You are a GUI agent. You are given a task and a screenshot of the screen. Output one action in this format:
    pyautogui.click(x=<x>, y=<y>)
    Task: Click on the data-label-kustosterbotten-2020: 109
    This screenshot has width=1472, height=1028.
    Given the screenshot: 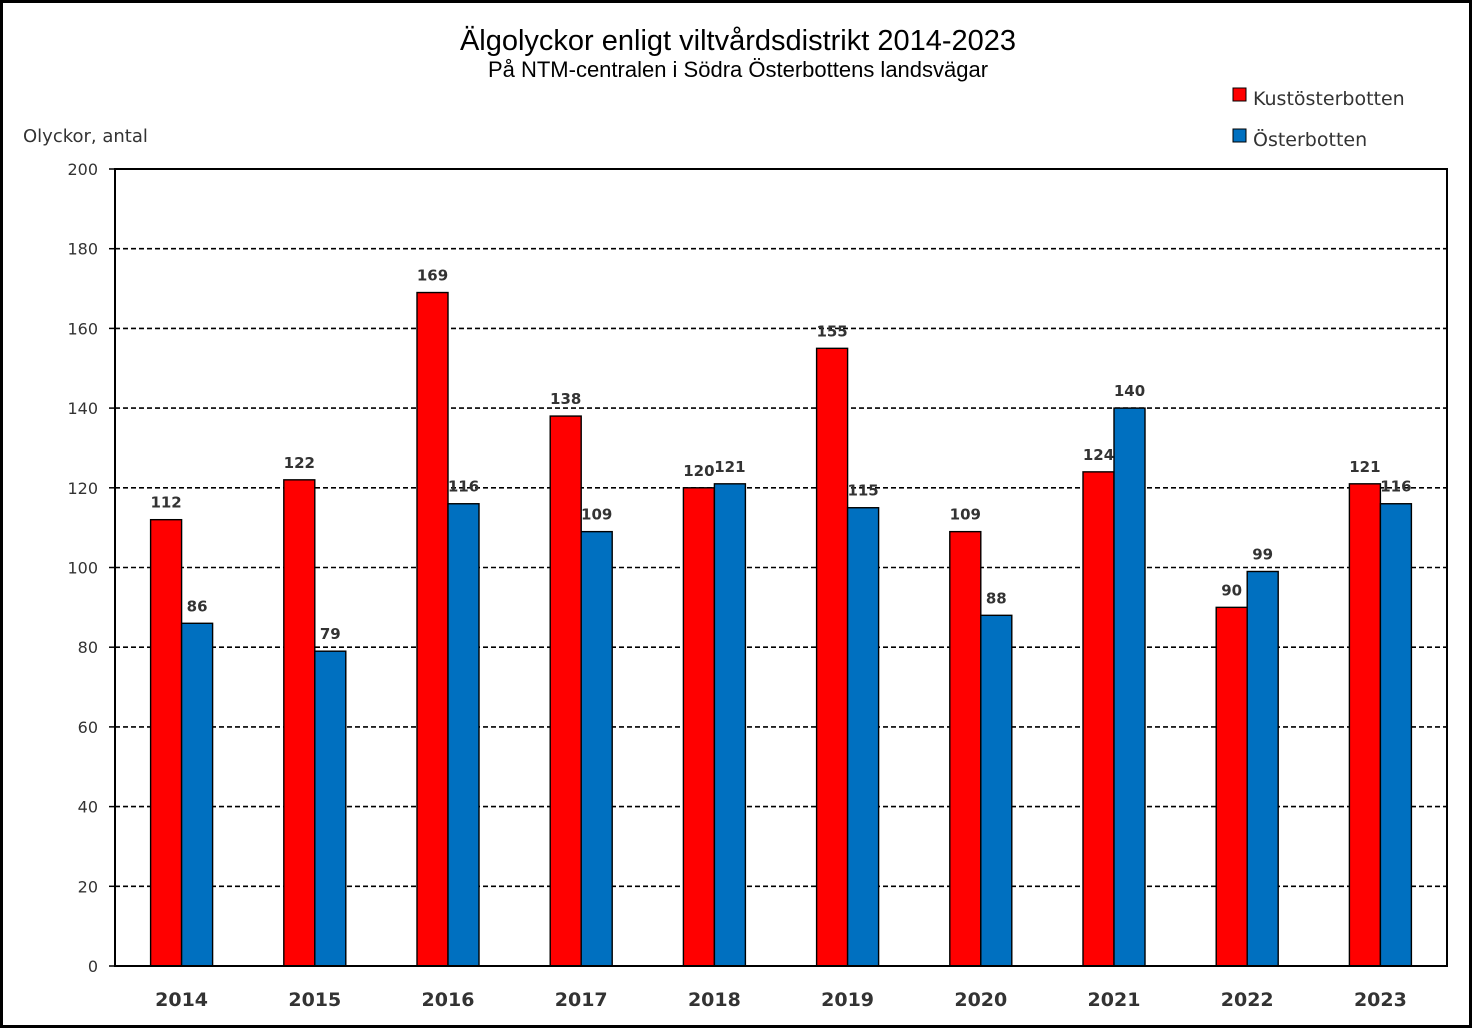 What is the action you would take?
    pyautogui.click(x=965, y=515)
    